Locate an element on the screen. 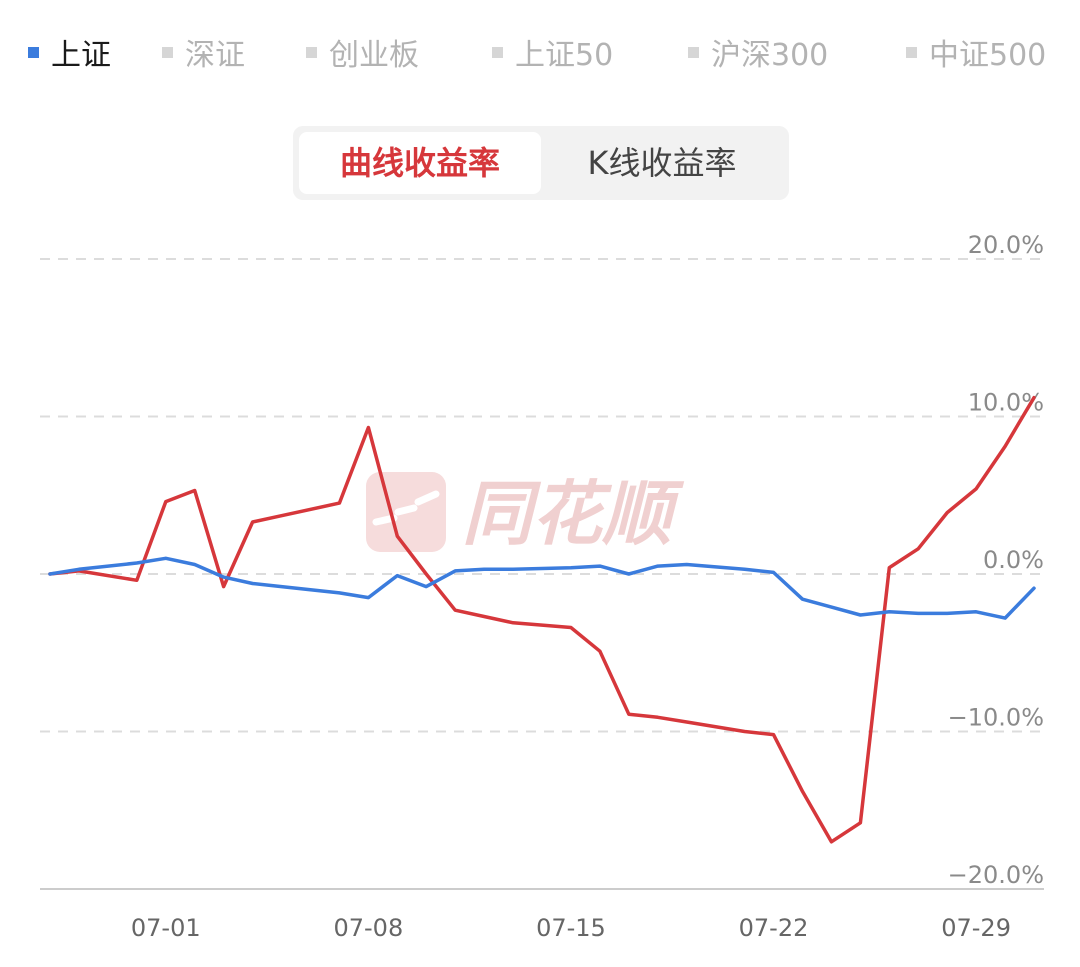 Image resolution: width=1080 pixels, height=967 pixels. index-tab-sse50: 上证50 is located at coordinates (552, 52).